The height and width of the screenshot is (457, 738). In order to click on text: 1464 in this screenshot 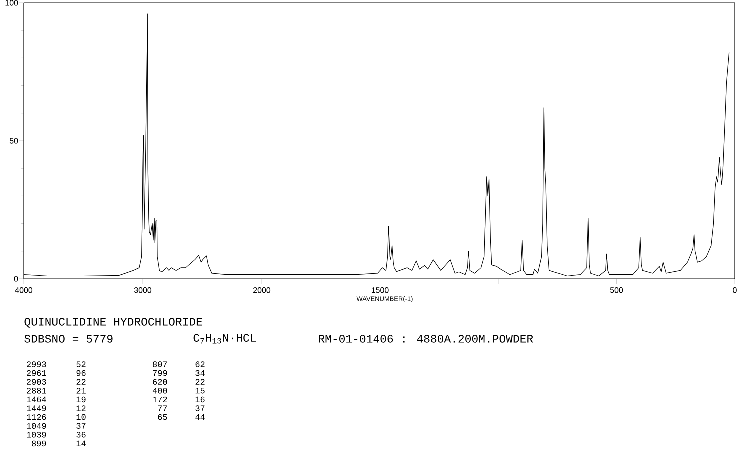, I will do `click(36, 399)`.